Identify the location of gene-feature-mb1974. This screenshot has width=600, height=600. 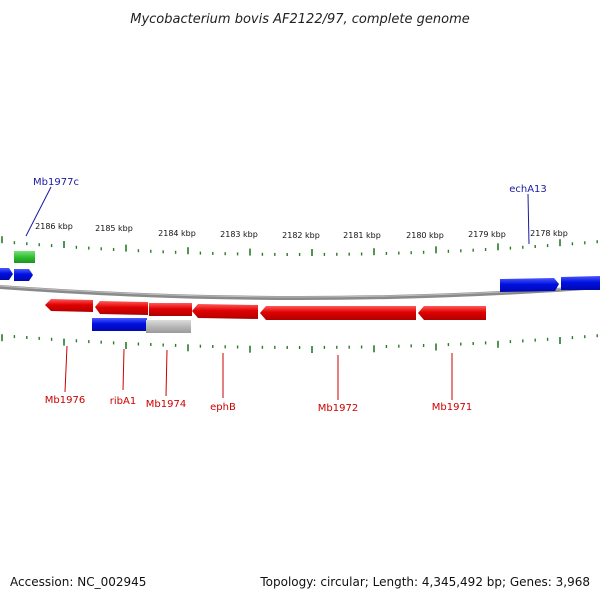
(170, 309).